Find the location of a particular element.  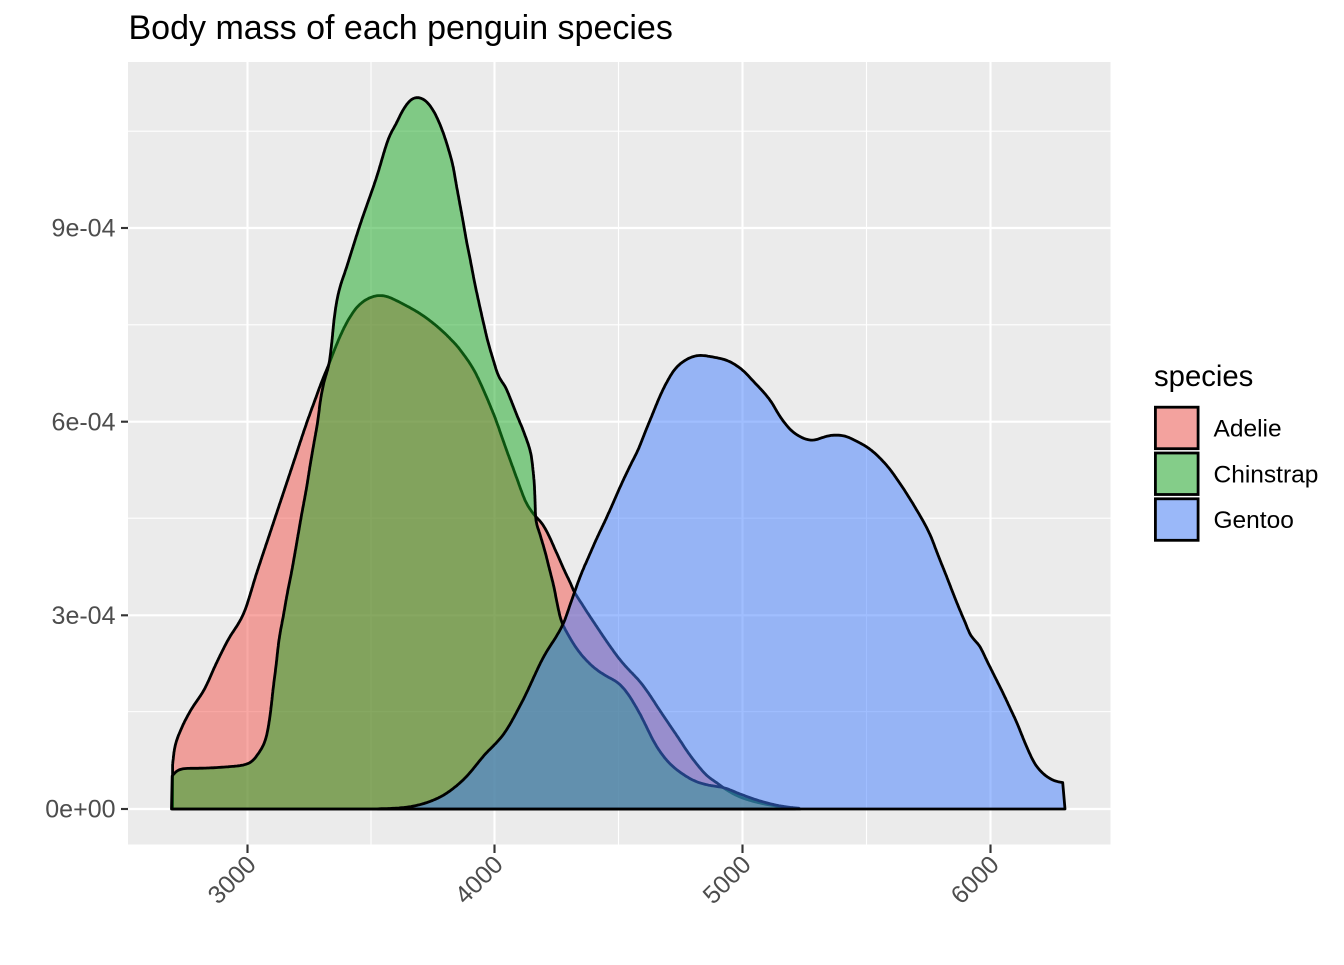

svg-text: 9e-04 is located at coordinates (84, 229).